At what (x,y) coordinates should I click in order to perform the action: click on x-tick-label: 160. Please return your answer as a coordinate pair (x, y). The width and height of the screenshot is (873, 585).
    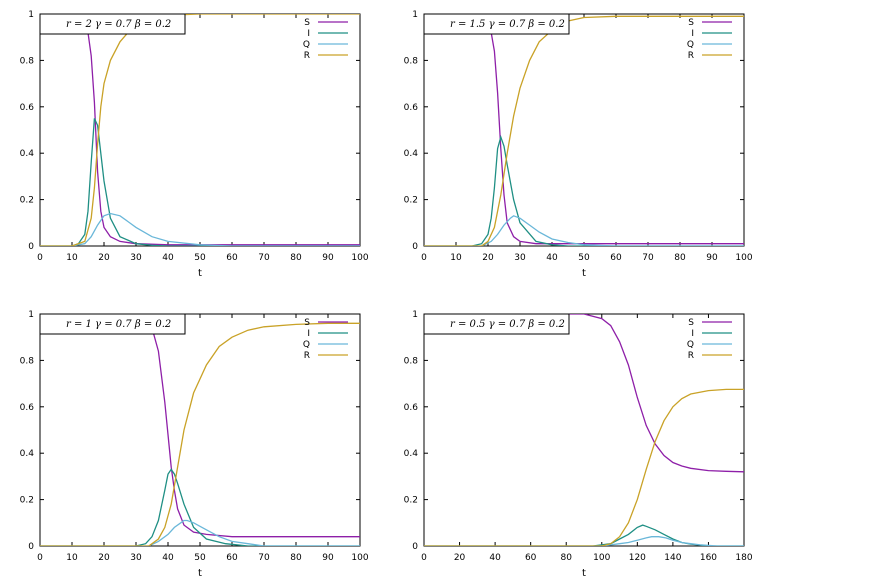
    Looking at the image, I should click on (708, 558).